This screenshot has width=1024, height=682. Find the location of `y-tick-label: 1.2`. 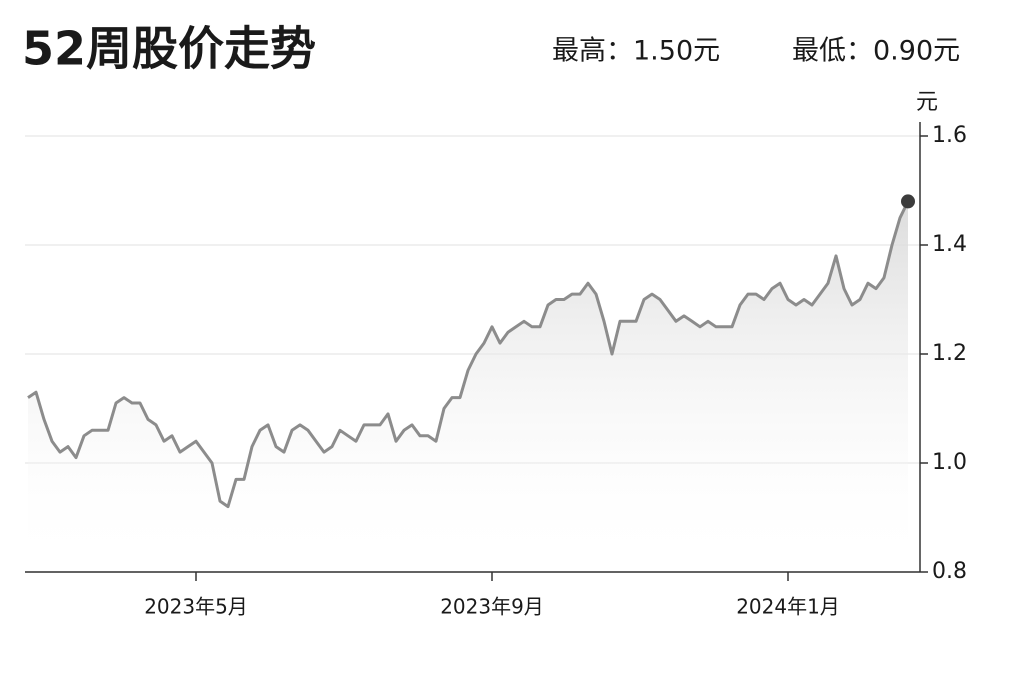

y-tick-label: 1.2 is located at coordinates (949, 353).